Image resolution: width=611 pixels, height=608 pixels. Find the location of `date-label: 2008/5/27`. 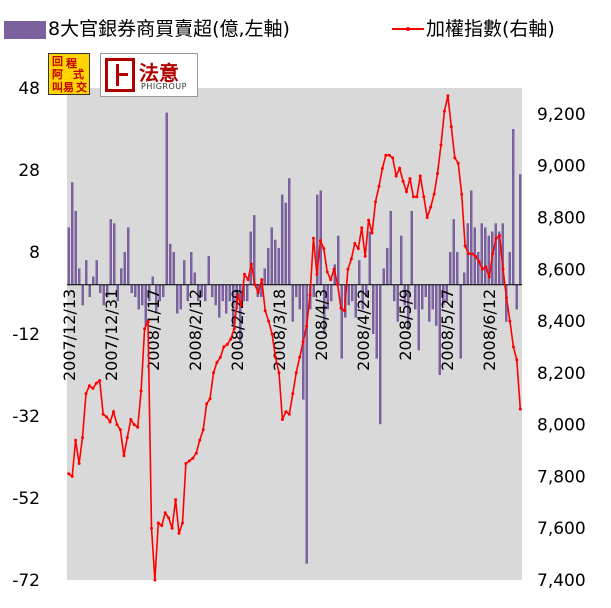

date-label: 2008/5/27 is located at coordinates (447, 330).